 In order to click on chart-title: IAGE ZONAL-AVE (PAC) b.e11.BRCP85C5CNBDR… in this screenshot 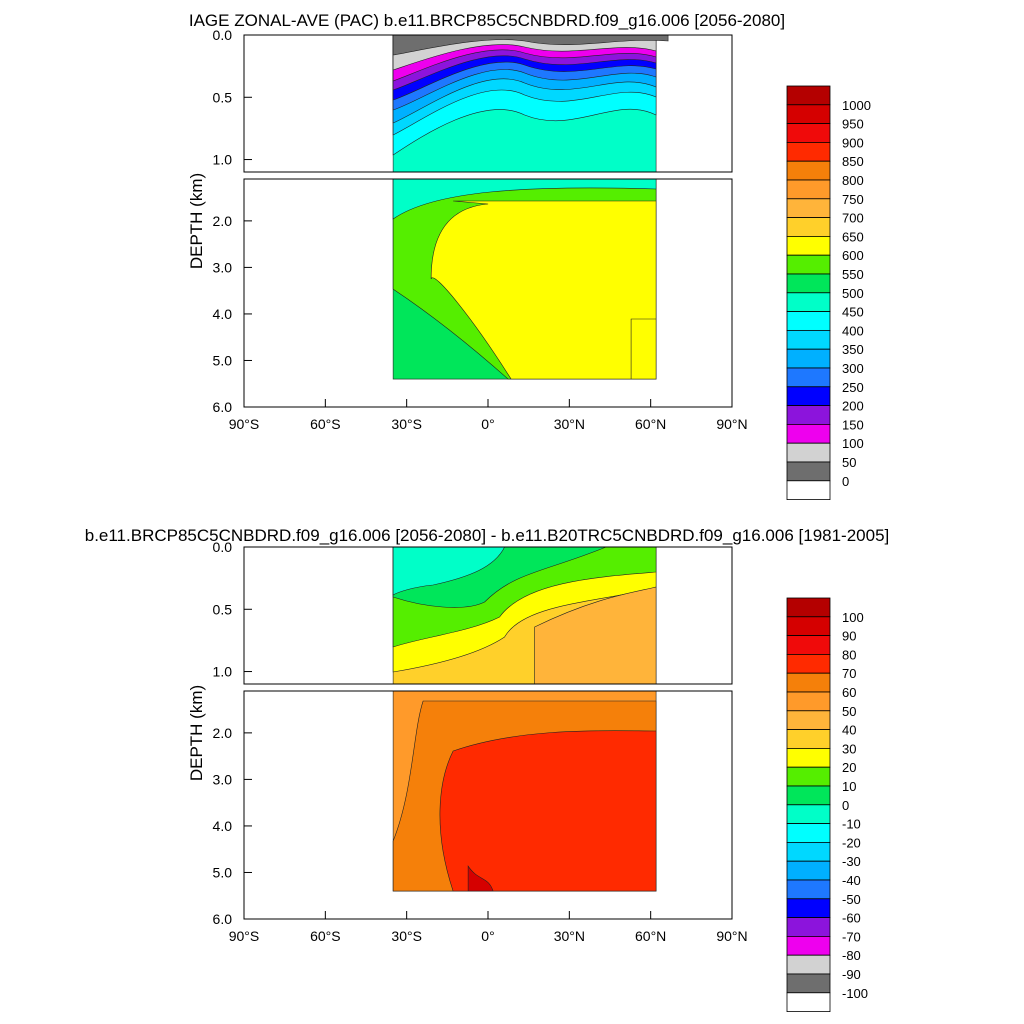, I will do `click(487, 20)`.